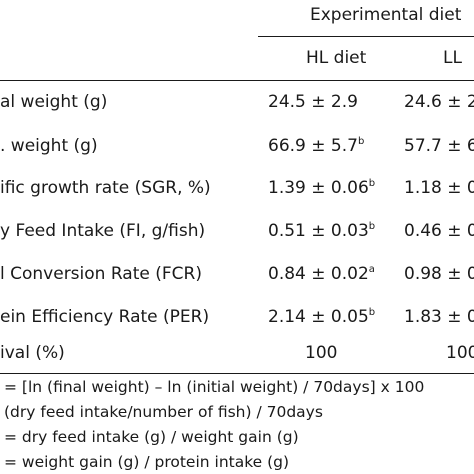  I want to click on table-bottom-rule, so click(237, 373).